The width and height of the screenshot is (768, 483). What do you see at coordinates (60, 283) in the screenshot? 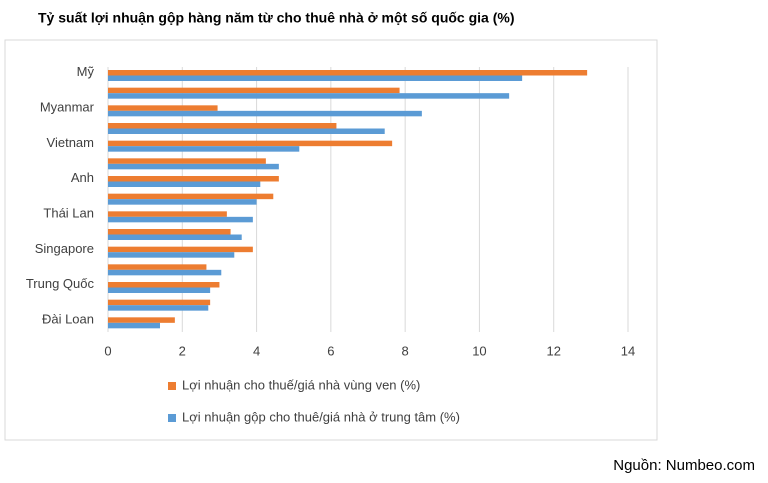
I see `y-tick-label: Trung Quốc` at bounding box center [60, 283].